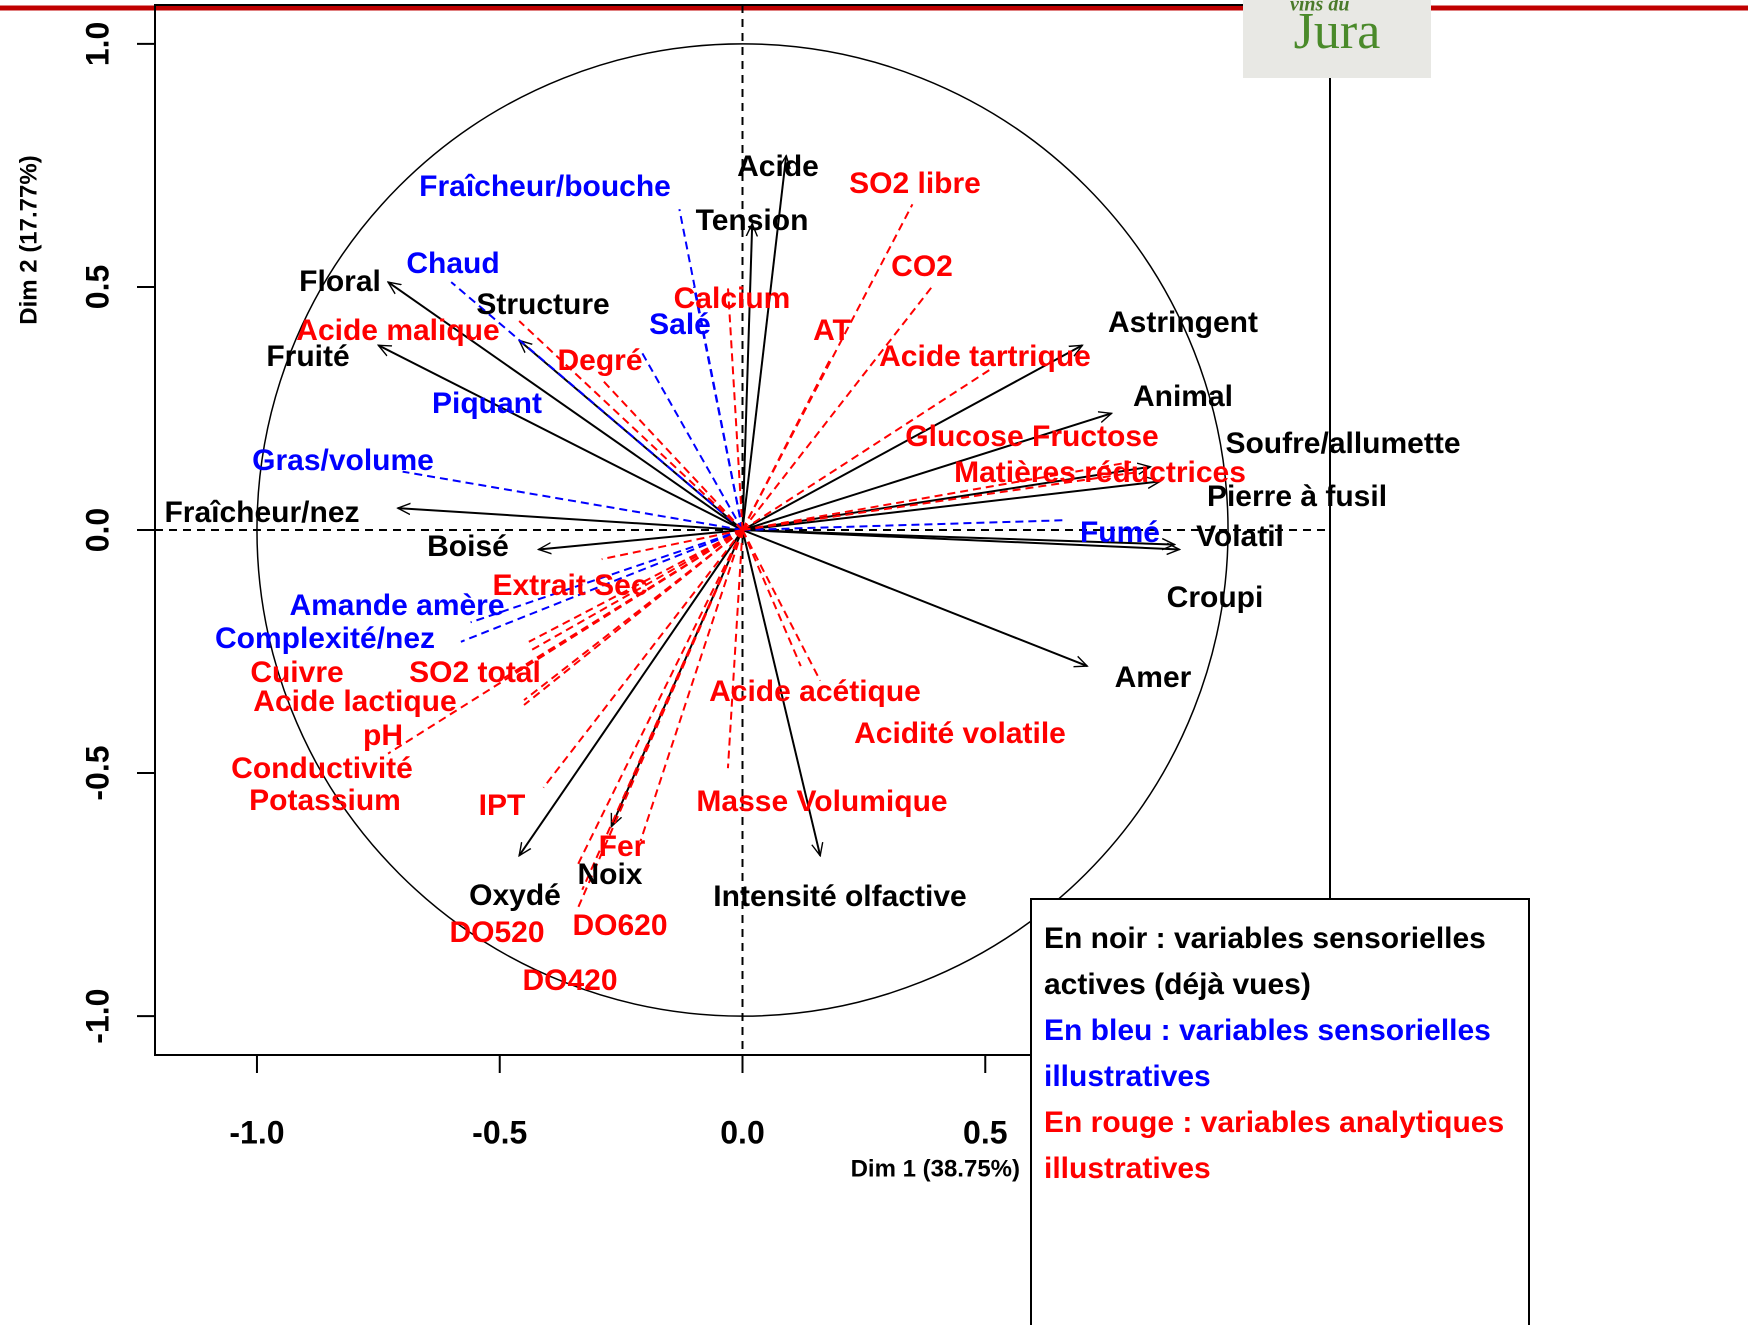 Image resolution: width=1748 pixels, height=1325 pixels. Describe the element at coordinates (1183, 322) in the screenshot. I see `variable-label: Astringent` at that location.